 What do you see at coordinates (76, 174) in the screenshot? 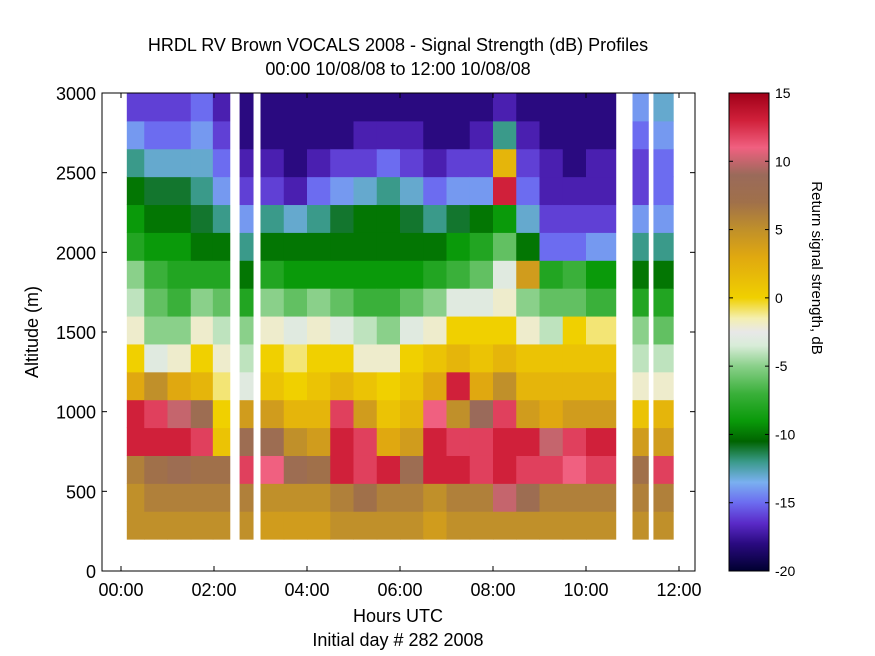
I see `y-tick-label: 2500` at bounding box center [76, 174].